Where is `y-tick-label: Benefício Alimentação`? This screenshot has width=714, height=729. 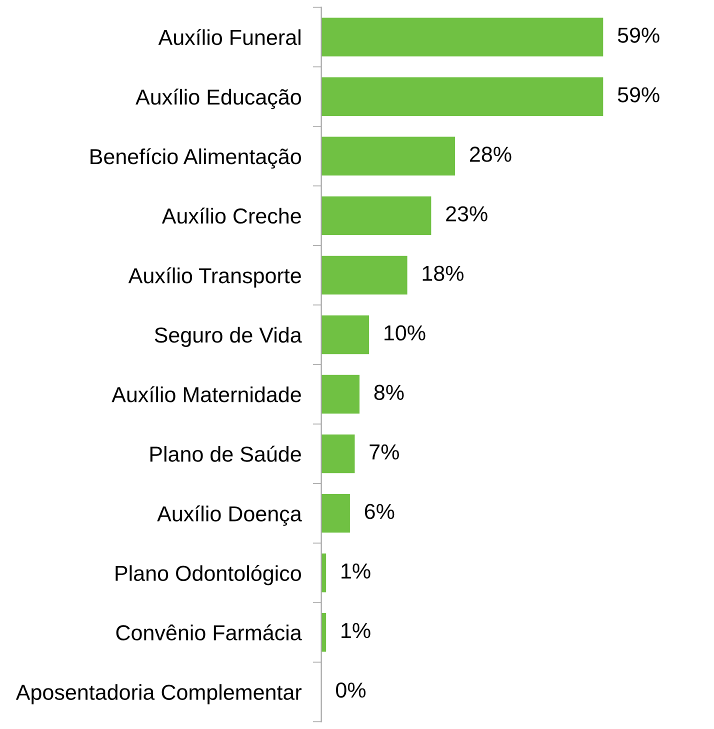 y-tick-label: Benefício Alimentação is located at coordinates (195, 158).